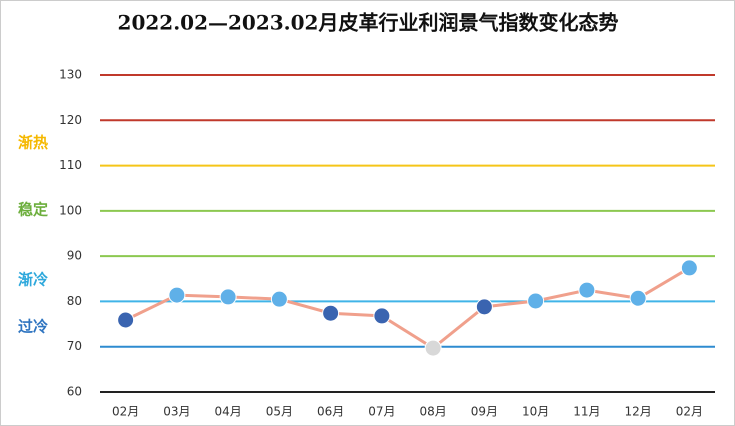 This screenshot has height=426, width=735. What do you see at coordinates (586, 412) in the screenshot?
I see `x-tick-label: 11月` at bounding box center [586, 412].